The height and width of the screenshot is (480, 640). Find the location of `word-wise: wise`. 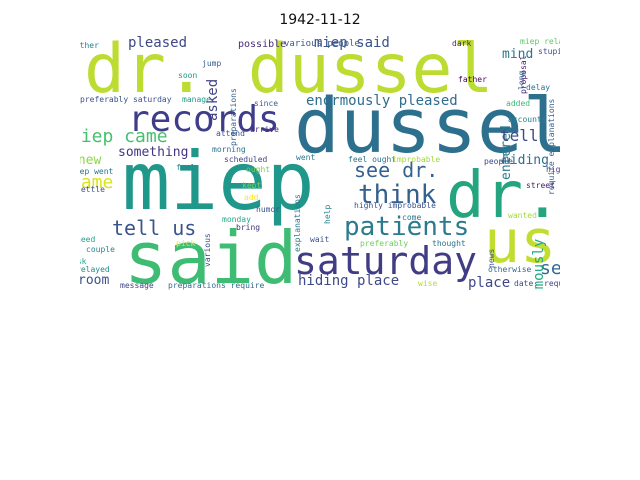

word-wise: wise is located at coordinates (428, 283).